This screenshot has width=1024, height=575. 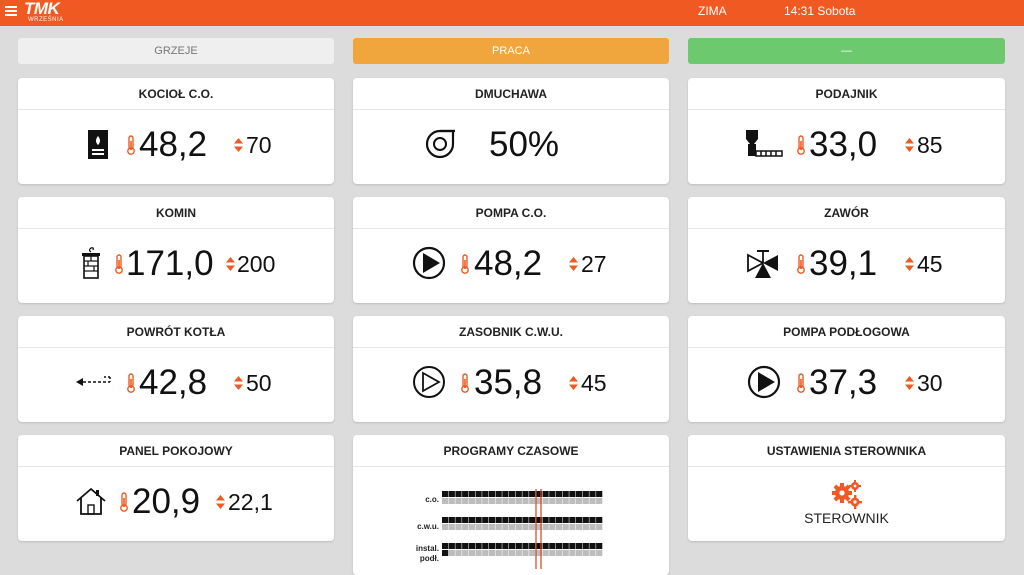 I want to click on temperature-value: 171,0, so click(x=170, y=263).